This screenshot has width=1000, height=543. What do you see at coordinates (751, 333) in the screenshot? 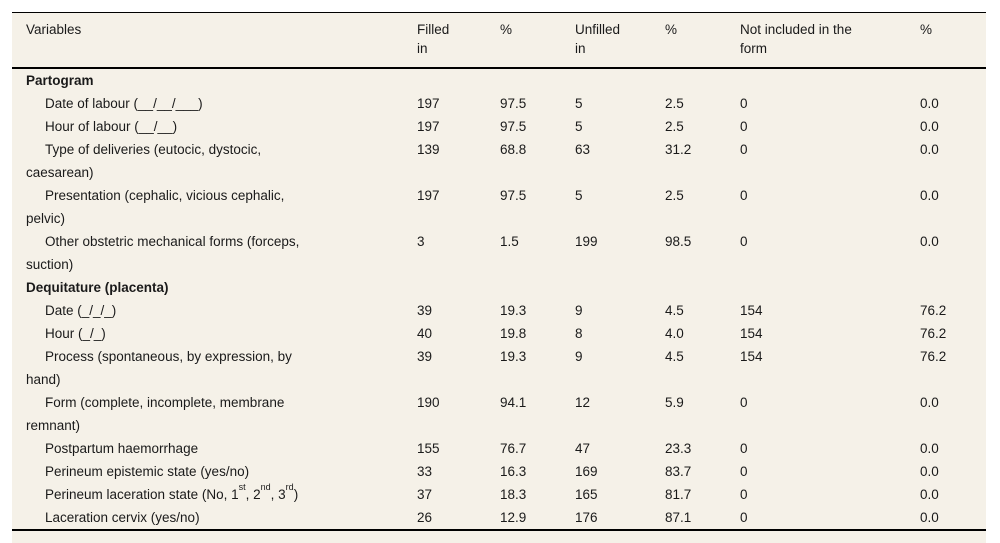
I see `cell-not-included: 154` at bounding box center [751, 333].